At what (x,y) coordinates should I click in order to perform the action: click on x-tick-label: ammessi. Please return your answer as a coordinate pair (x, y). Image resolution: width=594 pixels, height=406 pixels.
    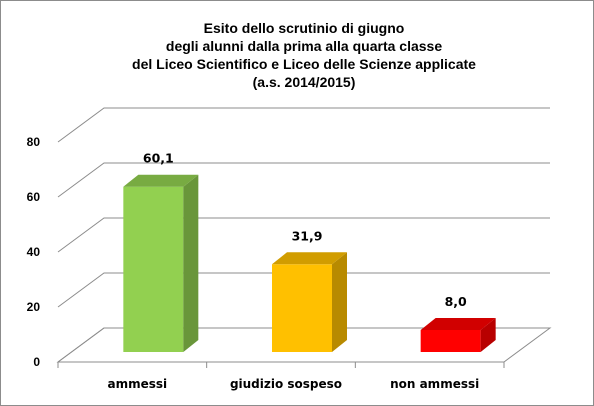
    Looking at the image, I should click on (138, 384).